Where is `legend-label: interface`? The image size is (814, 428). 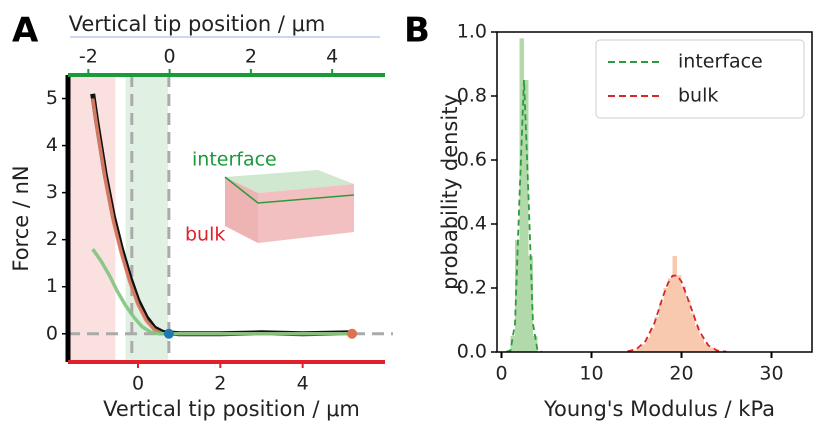
legend-label: interface is located at coordinates (720, 62).